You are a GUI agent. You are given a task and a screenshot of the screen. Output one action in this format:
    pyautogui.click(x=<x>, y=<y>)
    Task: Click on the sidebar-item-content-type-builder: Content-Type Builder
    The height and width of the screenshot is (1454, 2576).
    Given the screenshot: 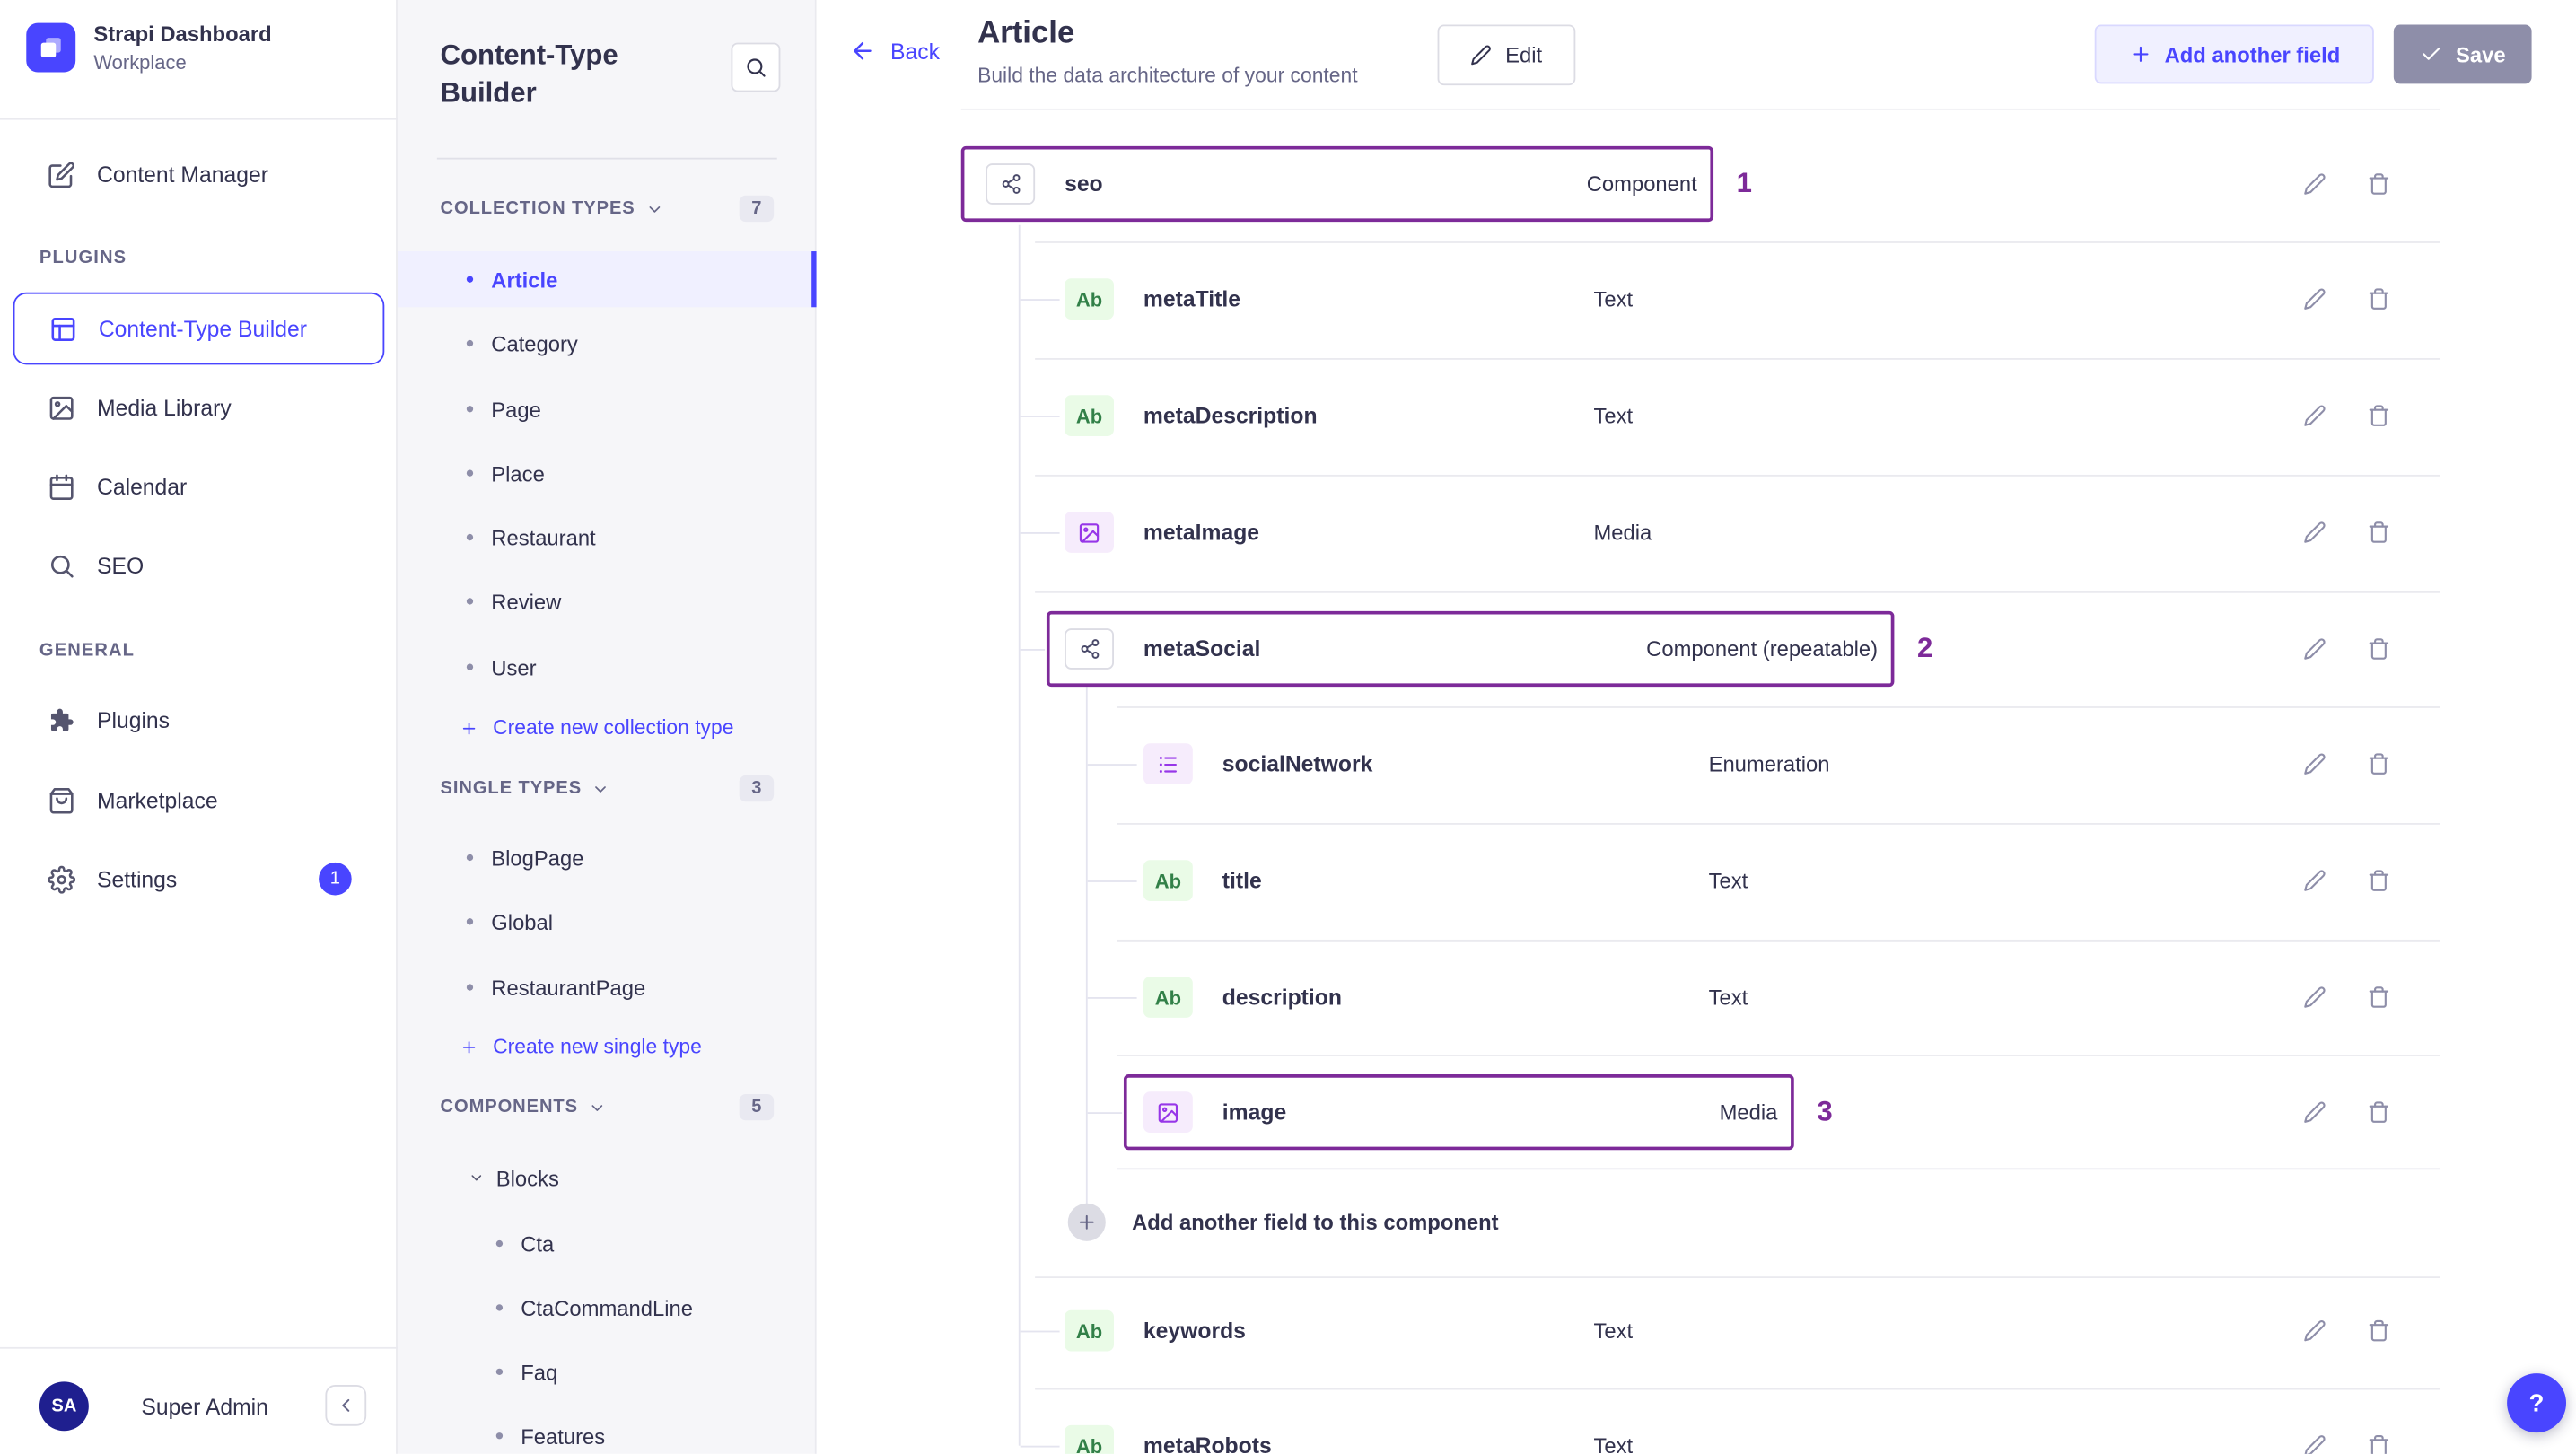 What is the action you would take?
    pyautogui.click(x=199, y=328)
    